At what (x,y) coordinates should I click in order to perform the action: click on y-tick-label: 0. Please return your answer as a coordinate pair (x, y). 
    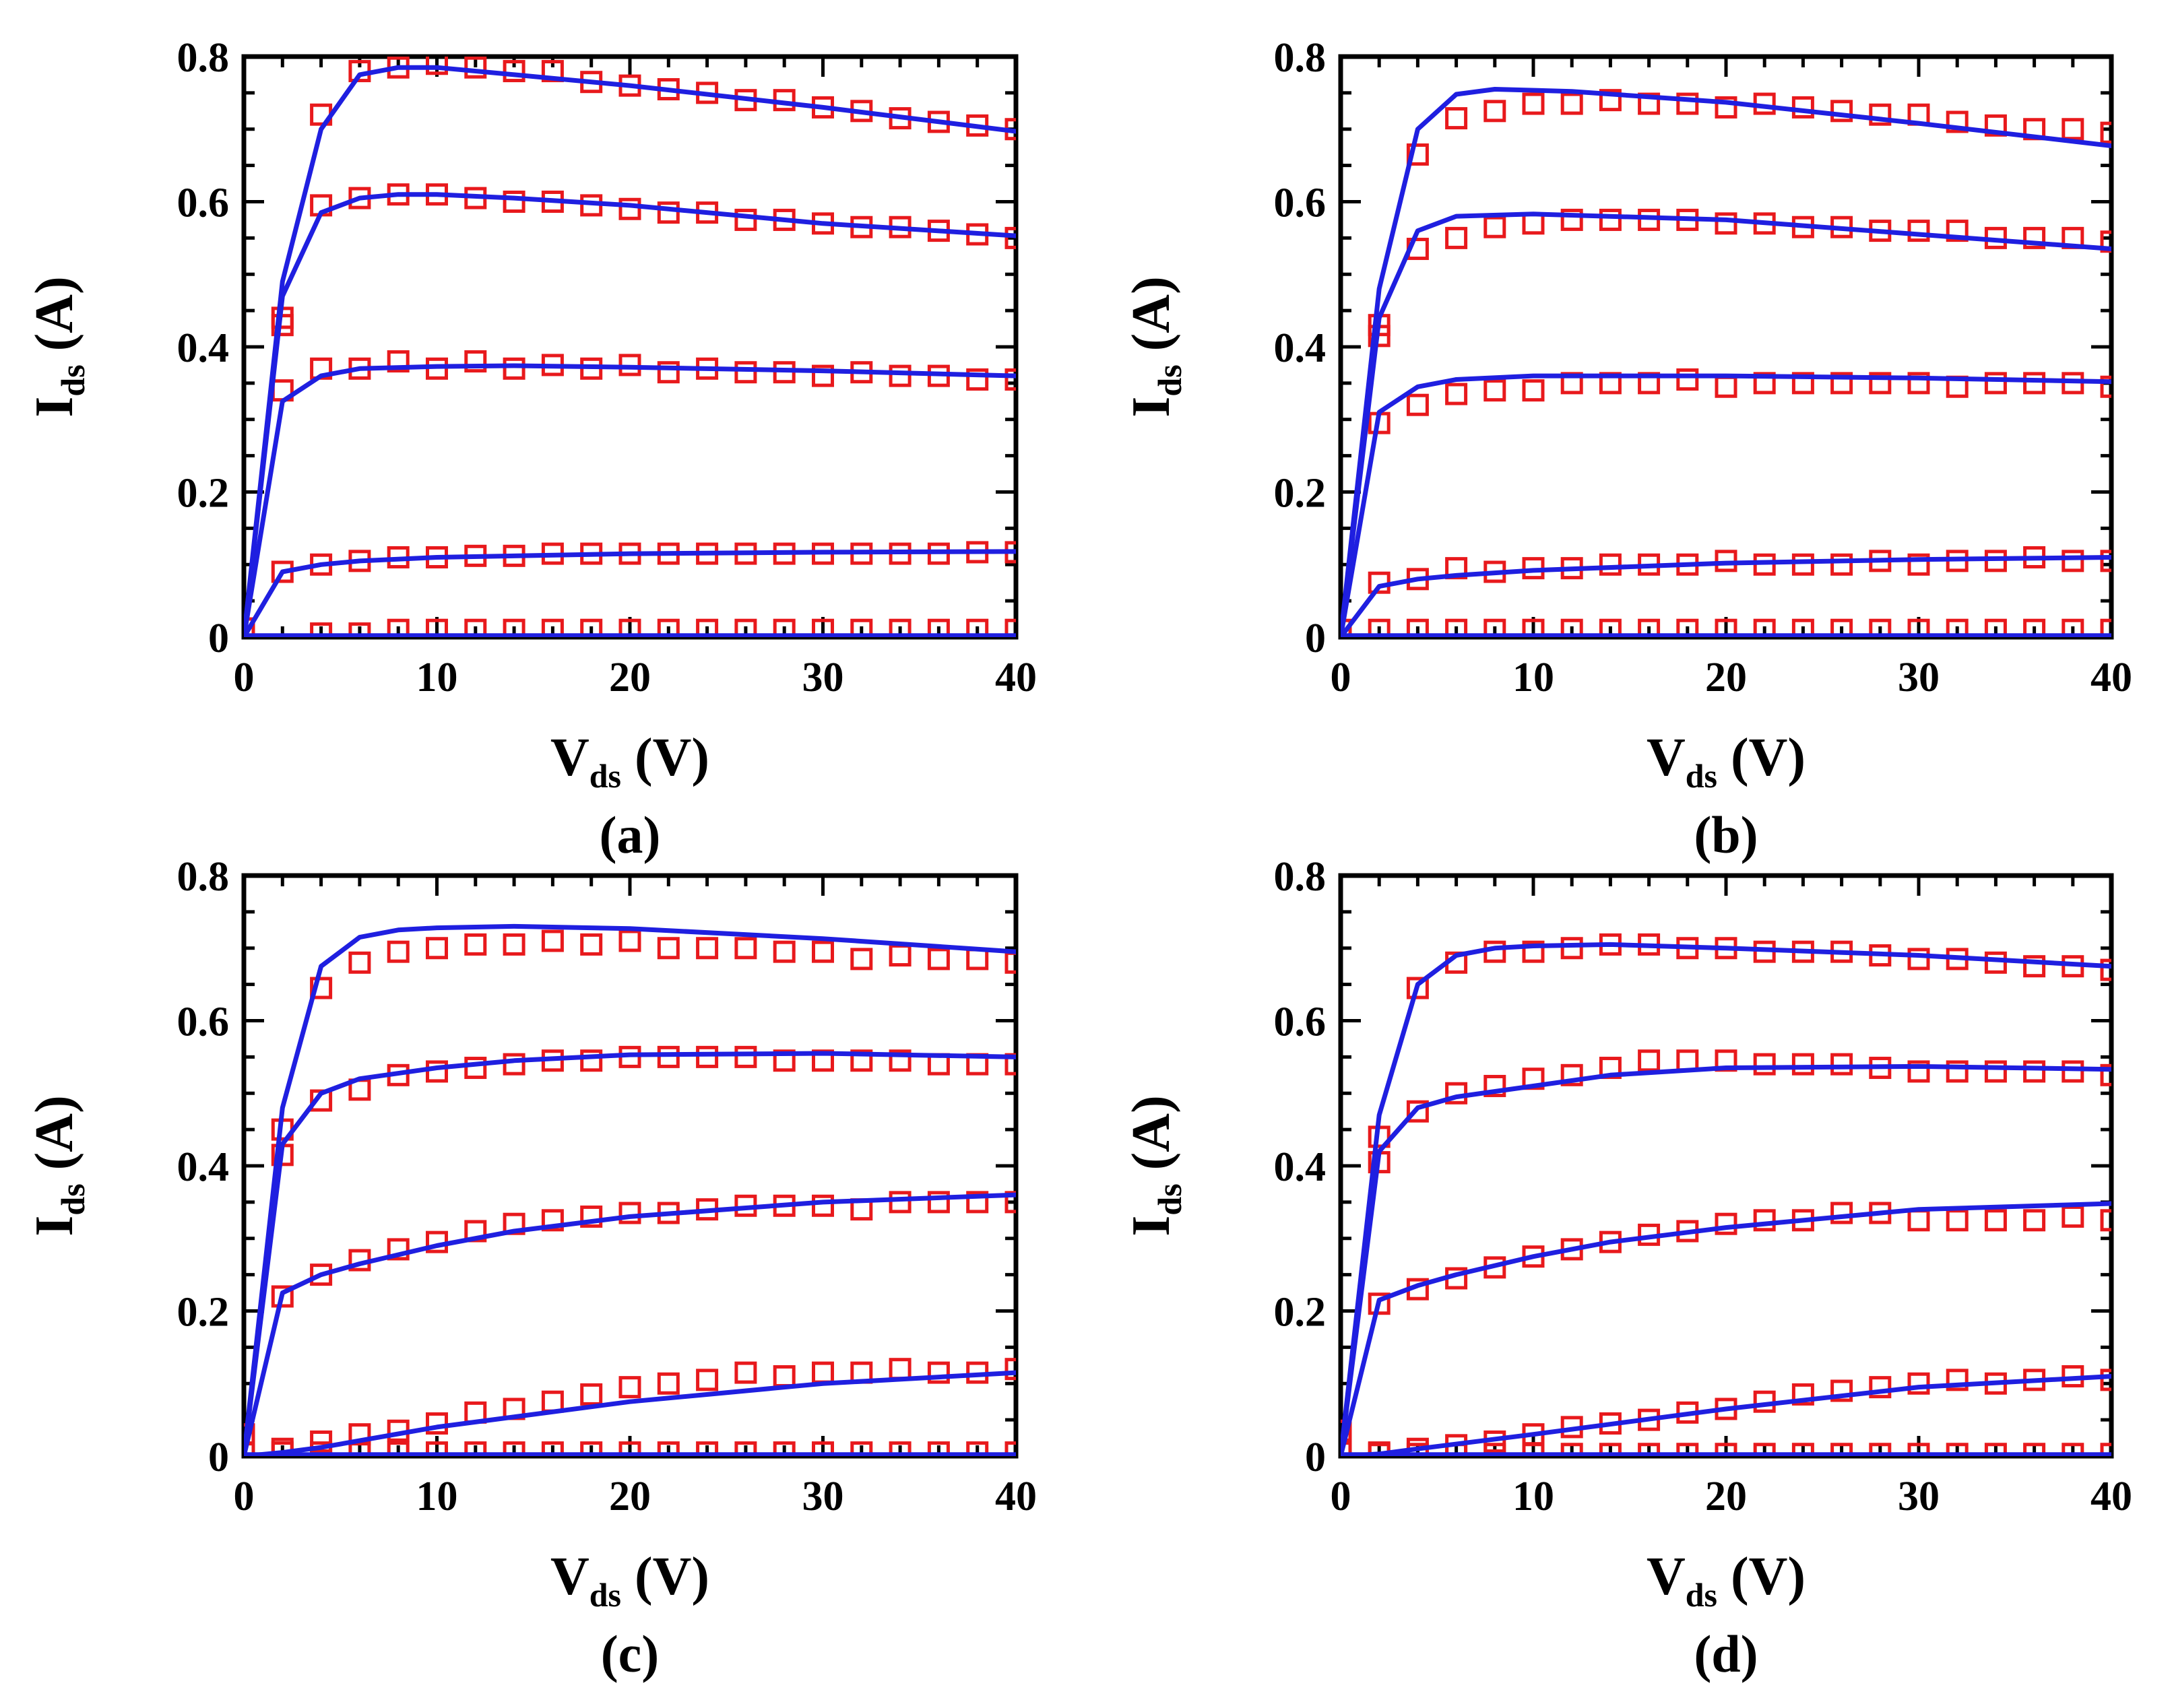
    Looking at the image, I should click on (218, 638).